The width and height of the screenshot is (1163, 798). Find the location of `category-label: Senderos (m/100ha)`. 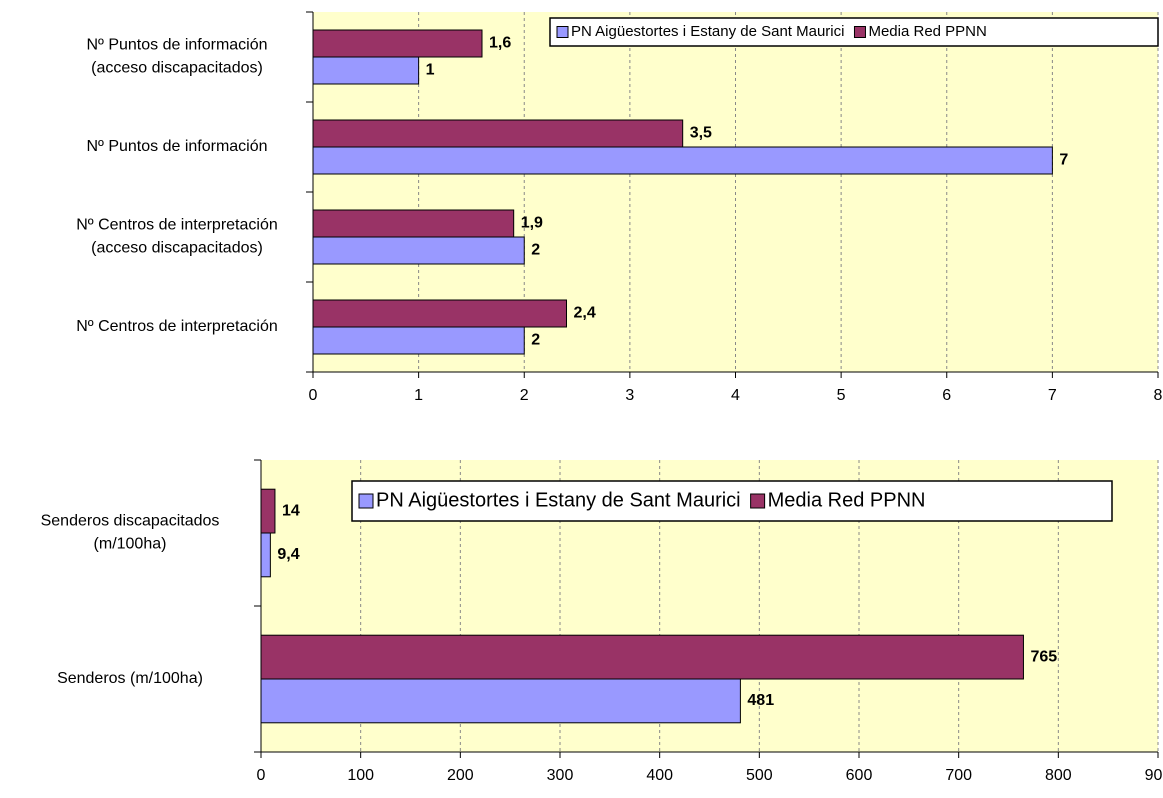

category-label: Senderos (m/100ha) is located at coordinates (130, 678).